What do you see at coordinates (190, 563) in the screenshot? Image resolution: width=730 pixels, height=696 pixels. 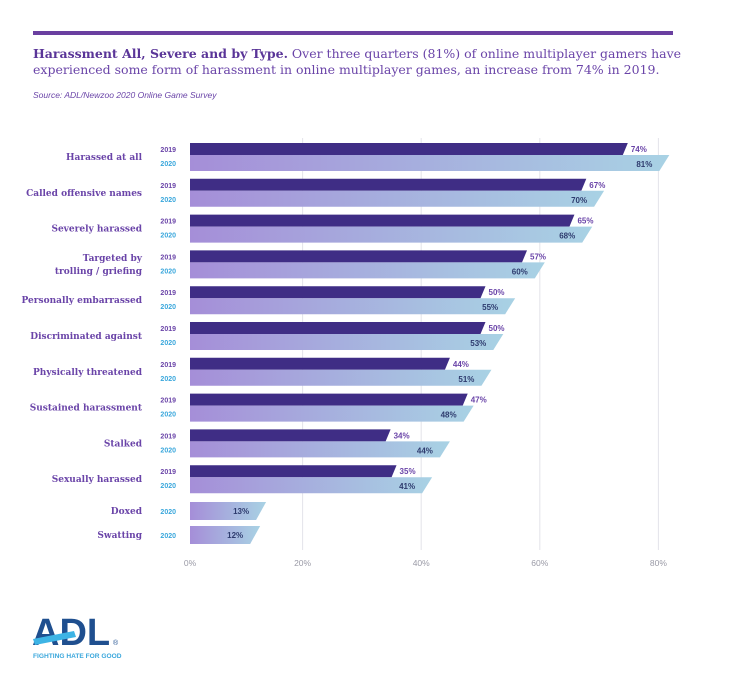 I see `x-tick-label: 0%` at bounding box center [190, 563].